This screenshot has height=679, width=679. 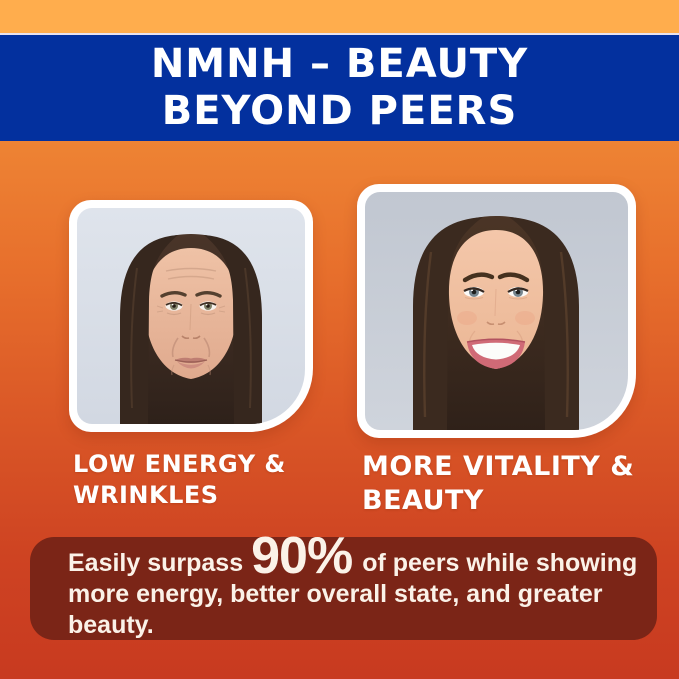 What do you see at coordinates (173, 294) in the screenshot?
I see `before-left-brow` at bounding box center [173, 294].